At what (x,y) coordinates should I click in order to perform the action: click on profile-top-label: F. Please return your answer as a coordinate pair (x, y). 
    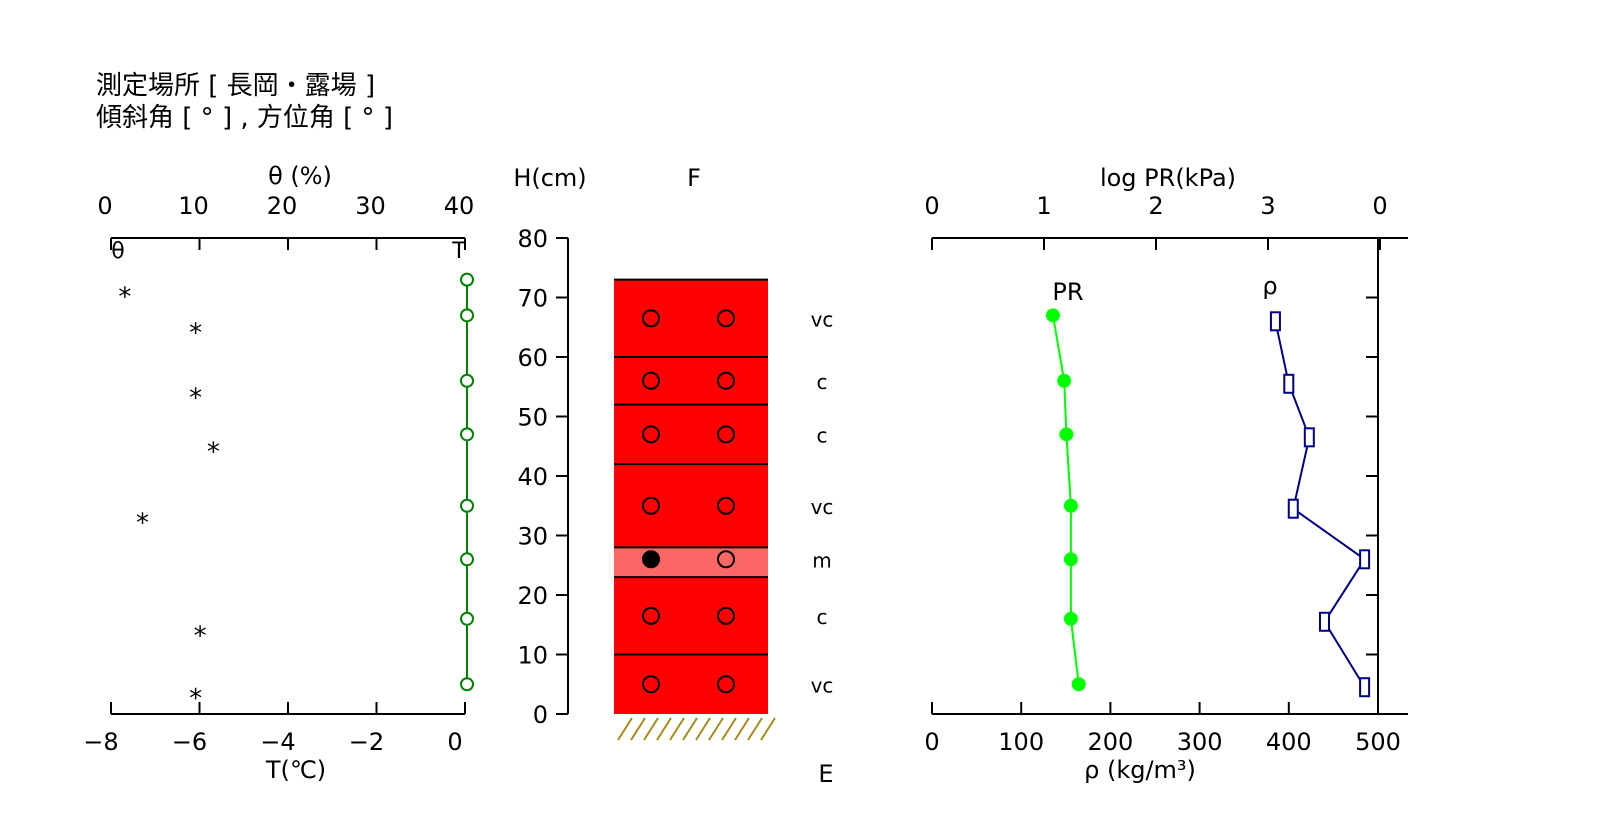
    Looking at the image, I should click on (694, 178).